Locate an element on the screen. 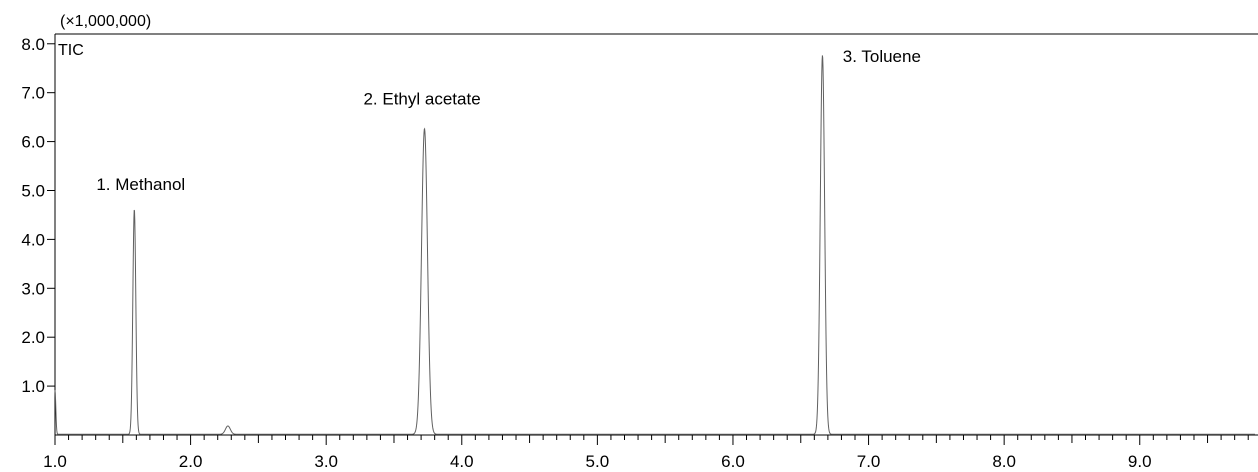  x-tick-label: 6.0 is located at coordinates (733, 461).